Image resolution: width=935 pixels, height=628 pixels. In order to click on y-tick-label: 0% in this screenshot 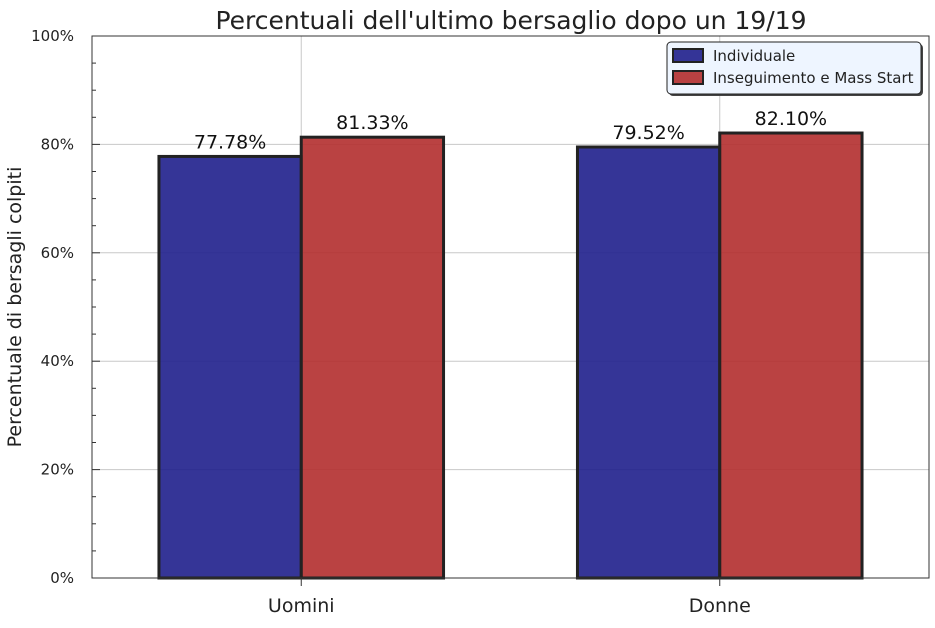, I will do `click(62, 578)`.